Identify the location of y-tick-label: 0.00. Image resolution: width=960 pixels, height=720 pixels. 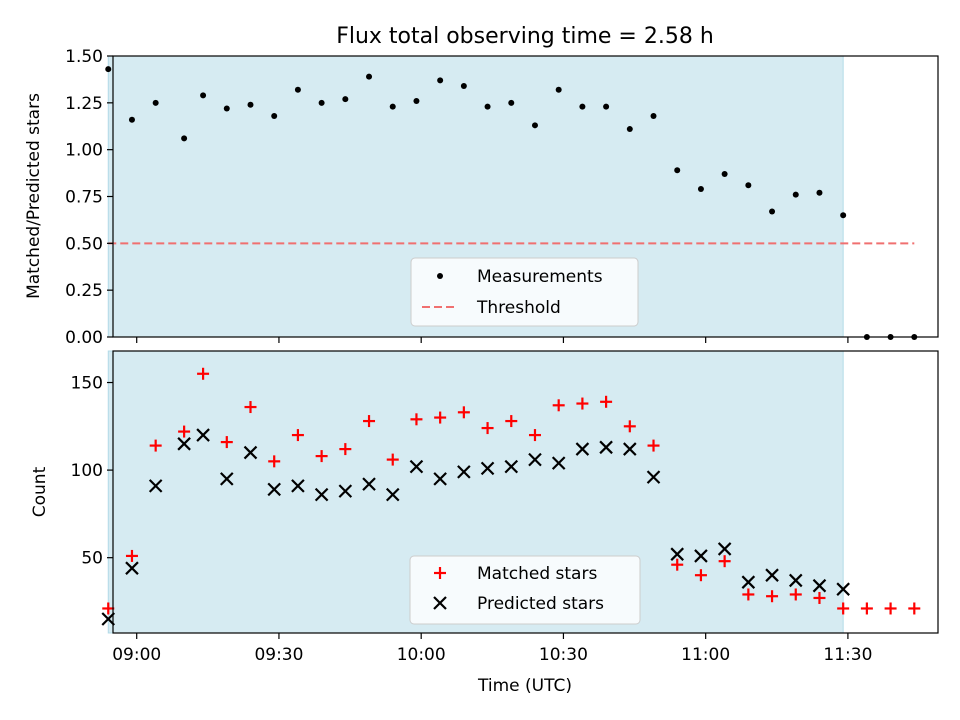
(84, 338).